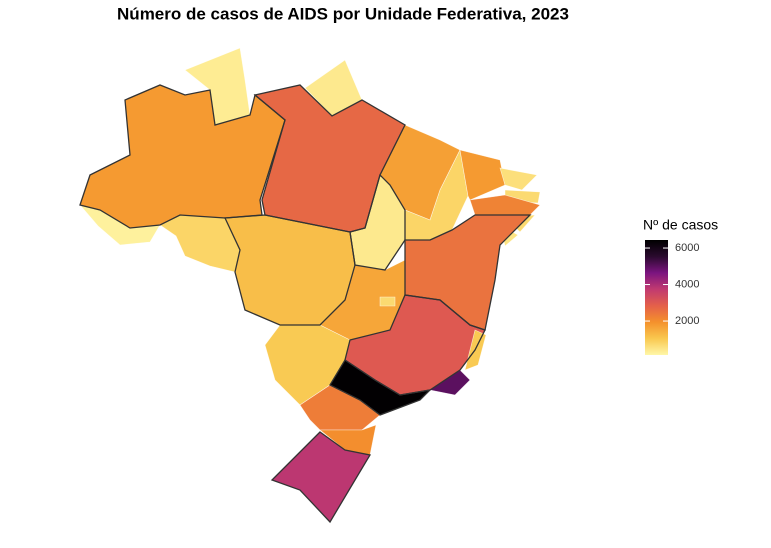 The image size is (771, 548). Describe the element at coordinates (687, 321) in the screenshot. I see `colorbar-label: 2000` at that location.